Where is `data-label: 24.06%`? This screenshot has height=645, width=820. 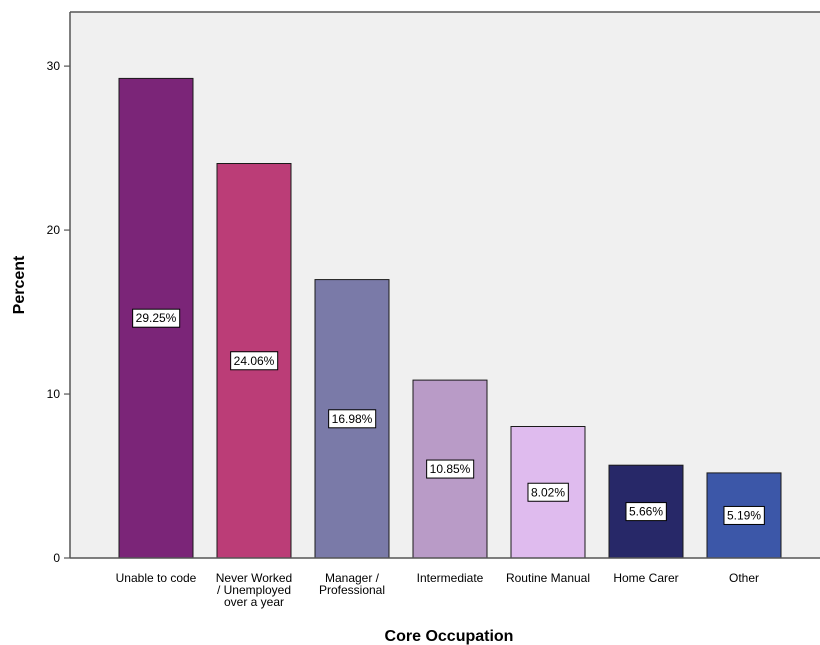 data-label: 24.06% is located at coordinates (254, 361).